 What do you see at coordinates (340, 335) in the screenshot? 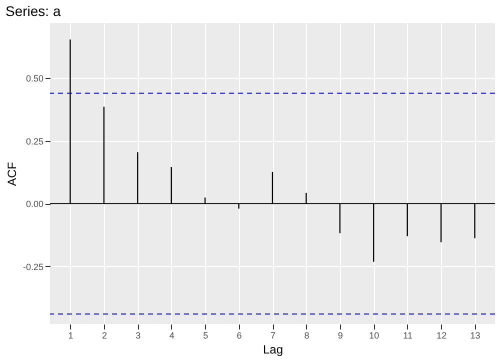
I see `x-tick-label: 9` at bounding box center [340, 335].